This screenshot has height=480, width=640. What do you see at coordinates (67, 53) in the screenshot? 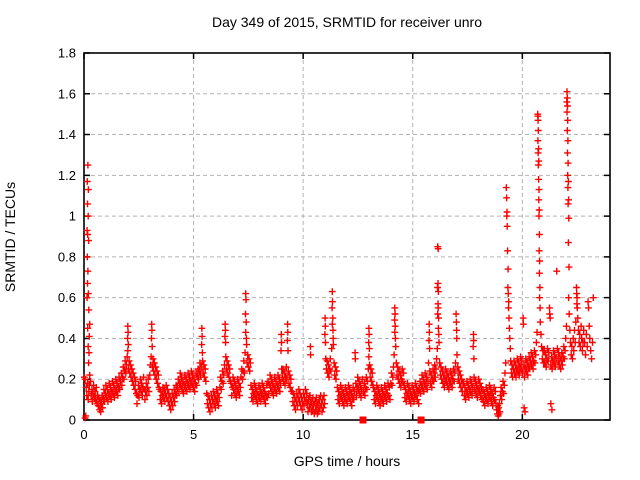
I see `y-tick-label: 1.8` at bounding box center [67, 53].